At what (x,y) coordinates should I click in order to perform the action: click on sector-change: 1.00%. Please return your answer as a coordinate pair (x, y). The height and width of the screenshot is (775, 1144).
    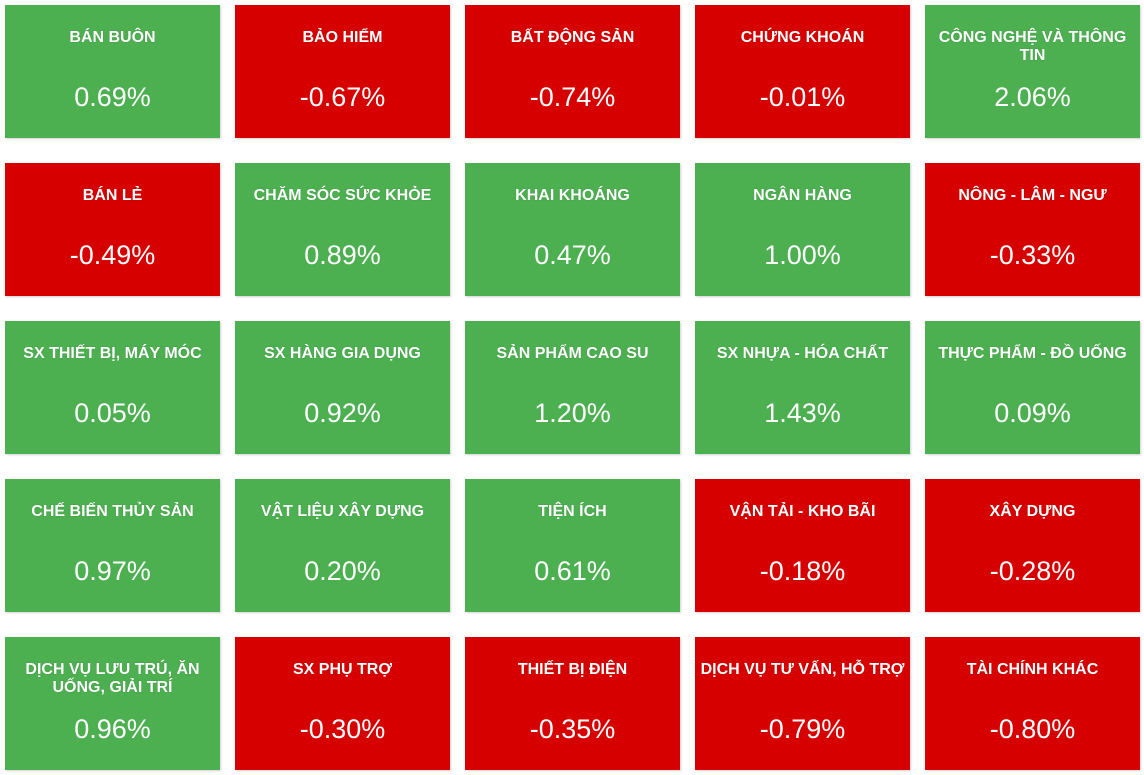
    Looking at the image, I should click on (802, 255).